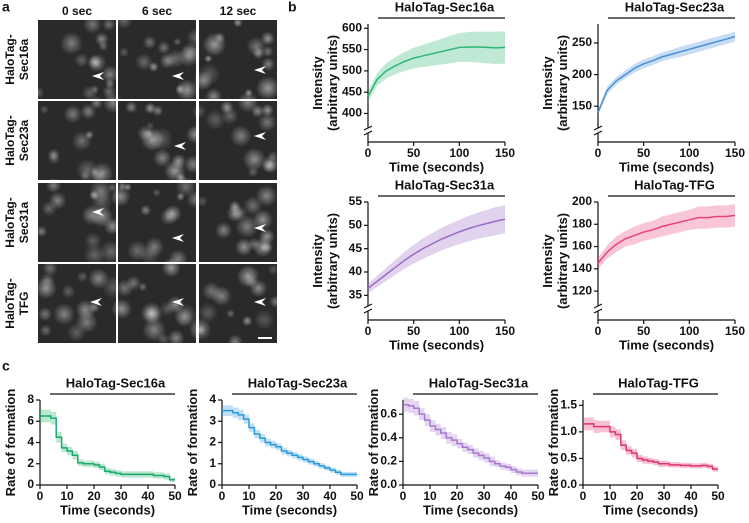 The image size is (749, 523). I want to click on y-axis-label: Intensity(arbitrary units), so click(555, 83).